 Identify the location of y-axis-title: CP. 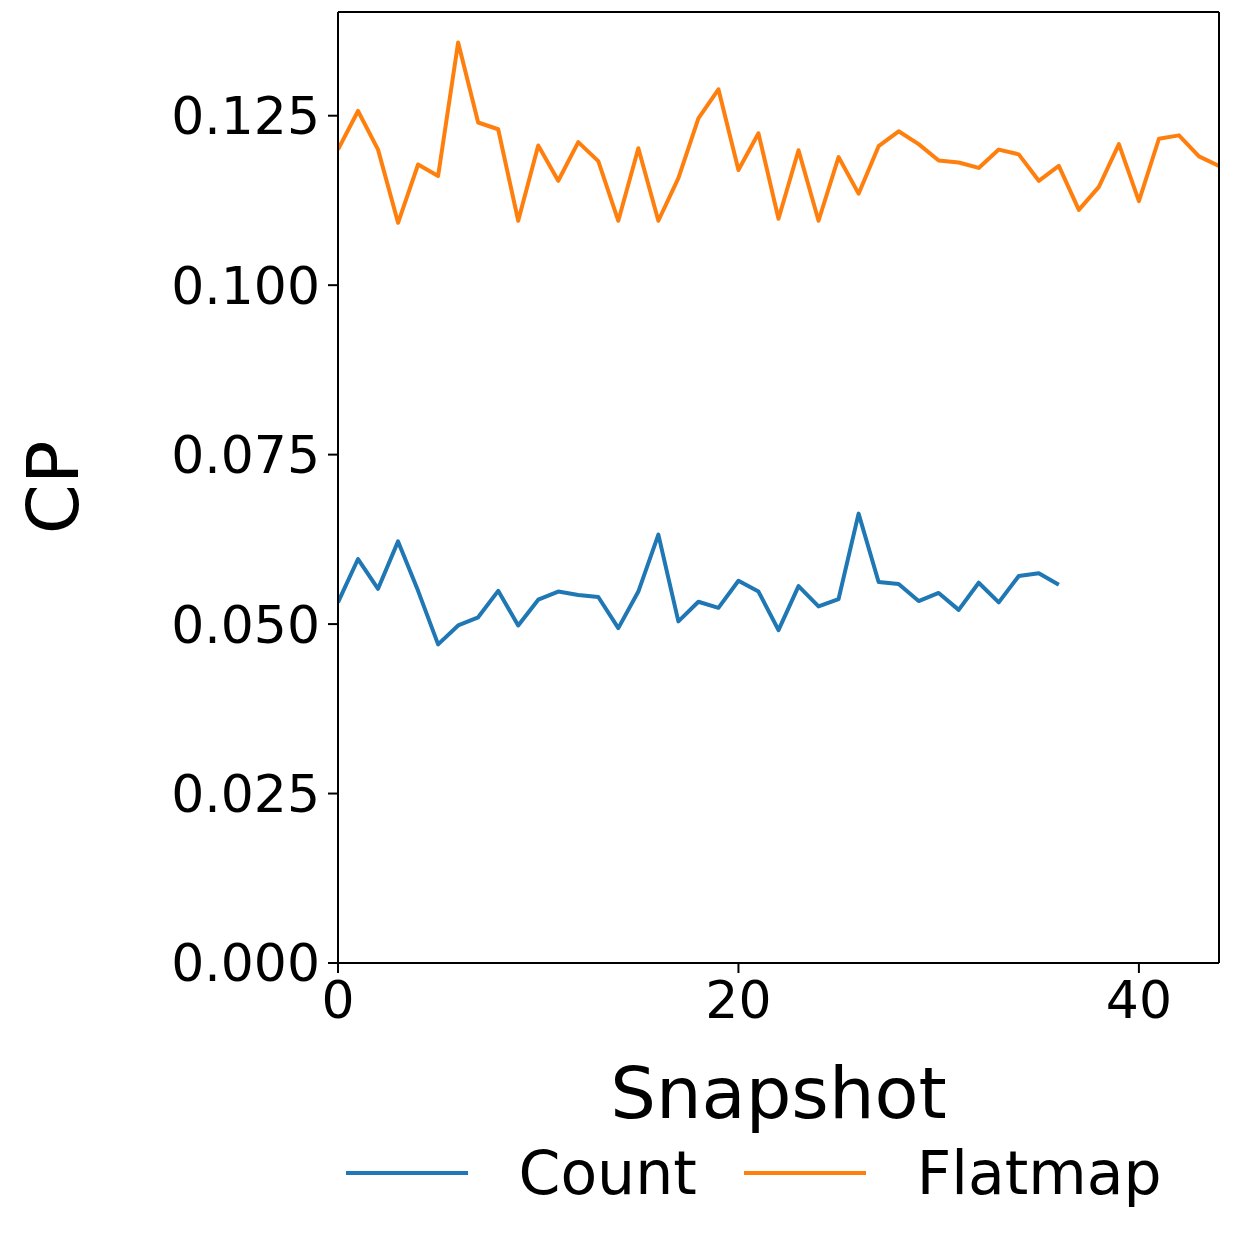
(52, 487).